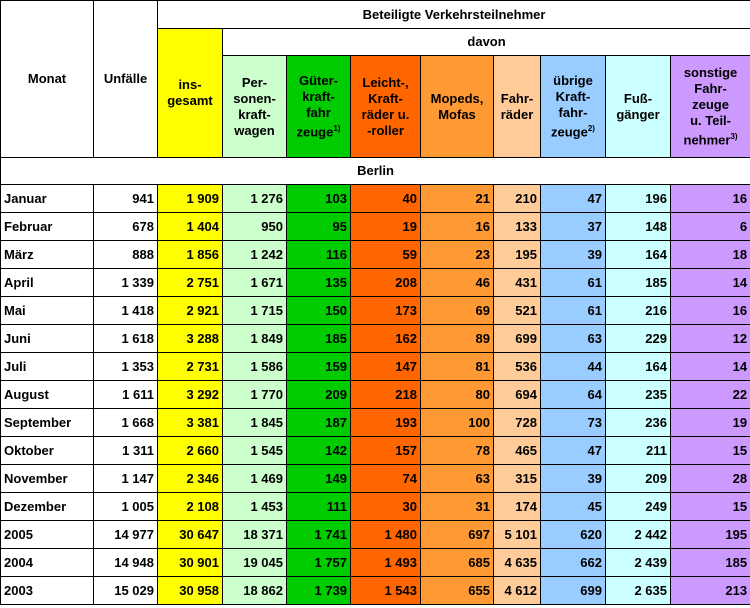 The image size is (750, 608). I want to click on header-line: räder, so click(517, 114).